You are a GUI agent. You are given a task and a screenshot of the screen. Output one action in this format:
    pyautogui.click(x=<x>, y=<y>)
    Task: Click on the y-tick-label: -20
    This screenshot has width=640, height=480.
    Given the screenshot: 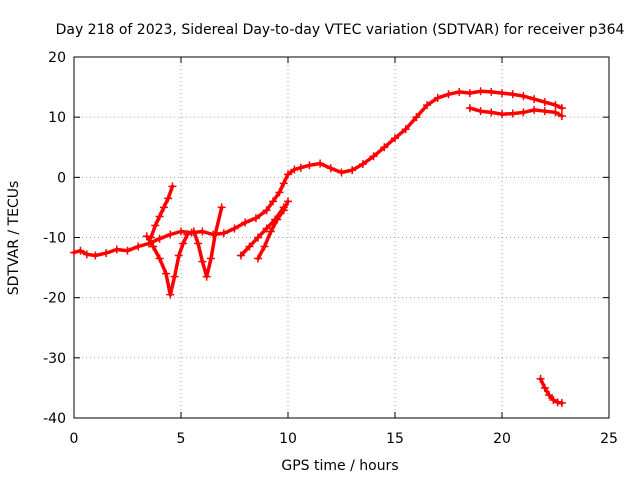 What is the action you would take?
    pyautogui.click(x=54, y=299)
    